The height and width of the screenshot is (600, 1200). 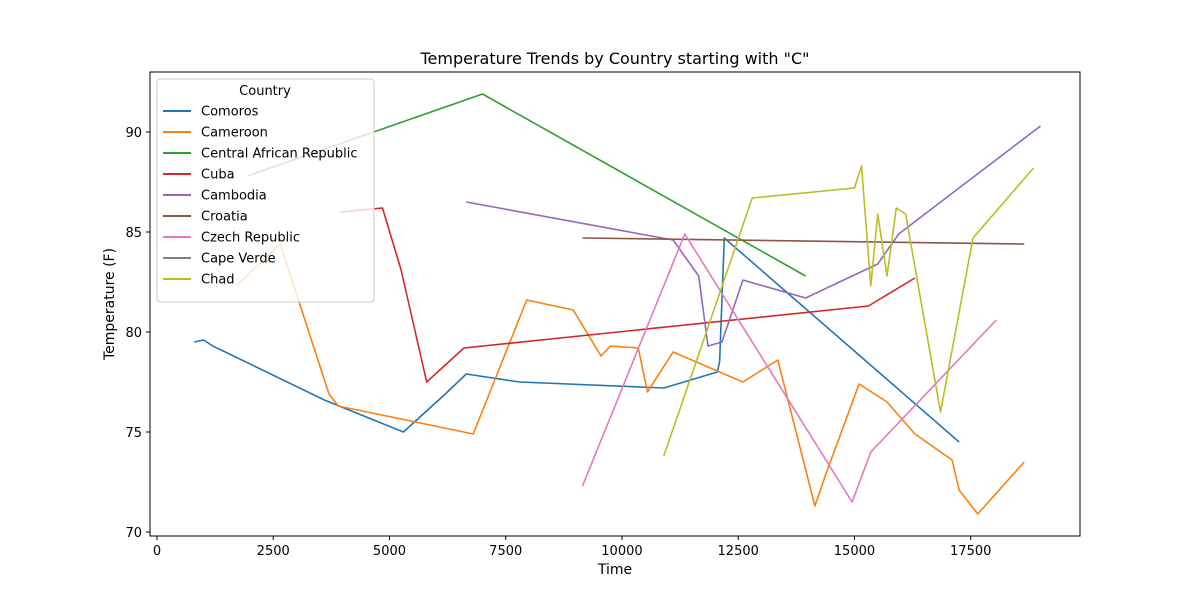 I want to click on x-tick-label: 7500, so click(x=505, y=551).